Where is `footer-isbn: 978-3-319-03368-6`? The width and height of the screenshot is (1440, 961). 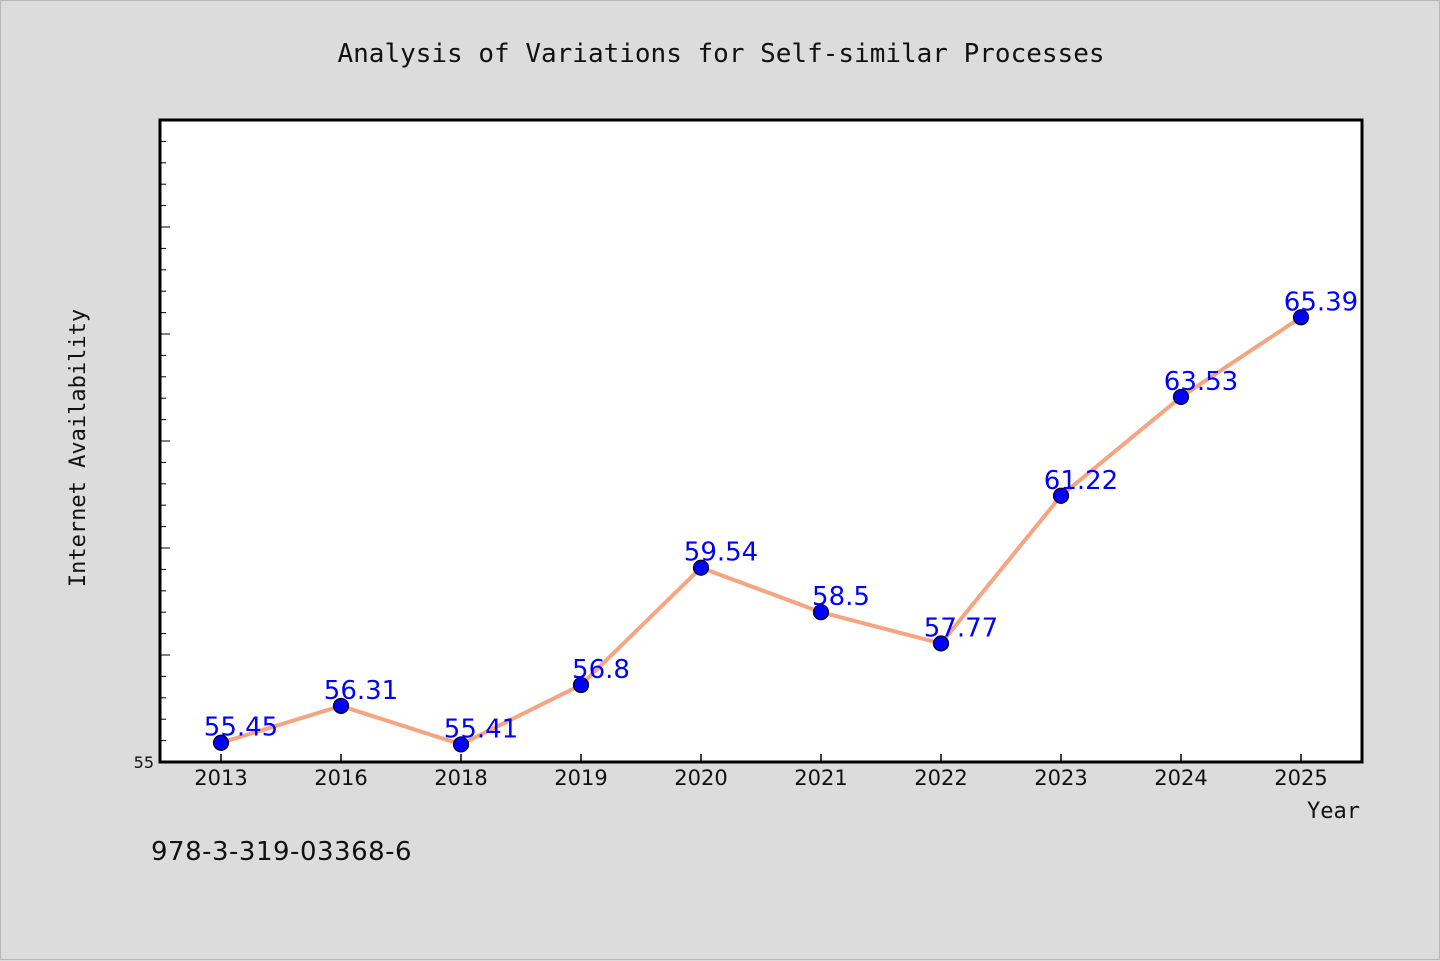
footer-isbn: 978-3-319-03368-6 is located at coordinates (282, 852).